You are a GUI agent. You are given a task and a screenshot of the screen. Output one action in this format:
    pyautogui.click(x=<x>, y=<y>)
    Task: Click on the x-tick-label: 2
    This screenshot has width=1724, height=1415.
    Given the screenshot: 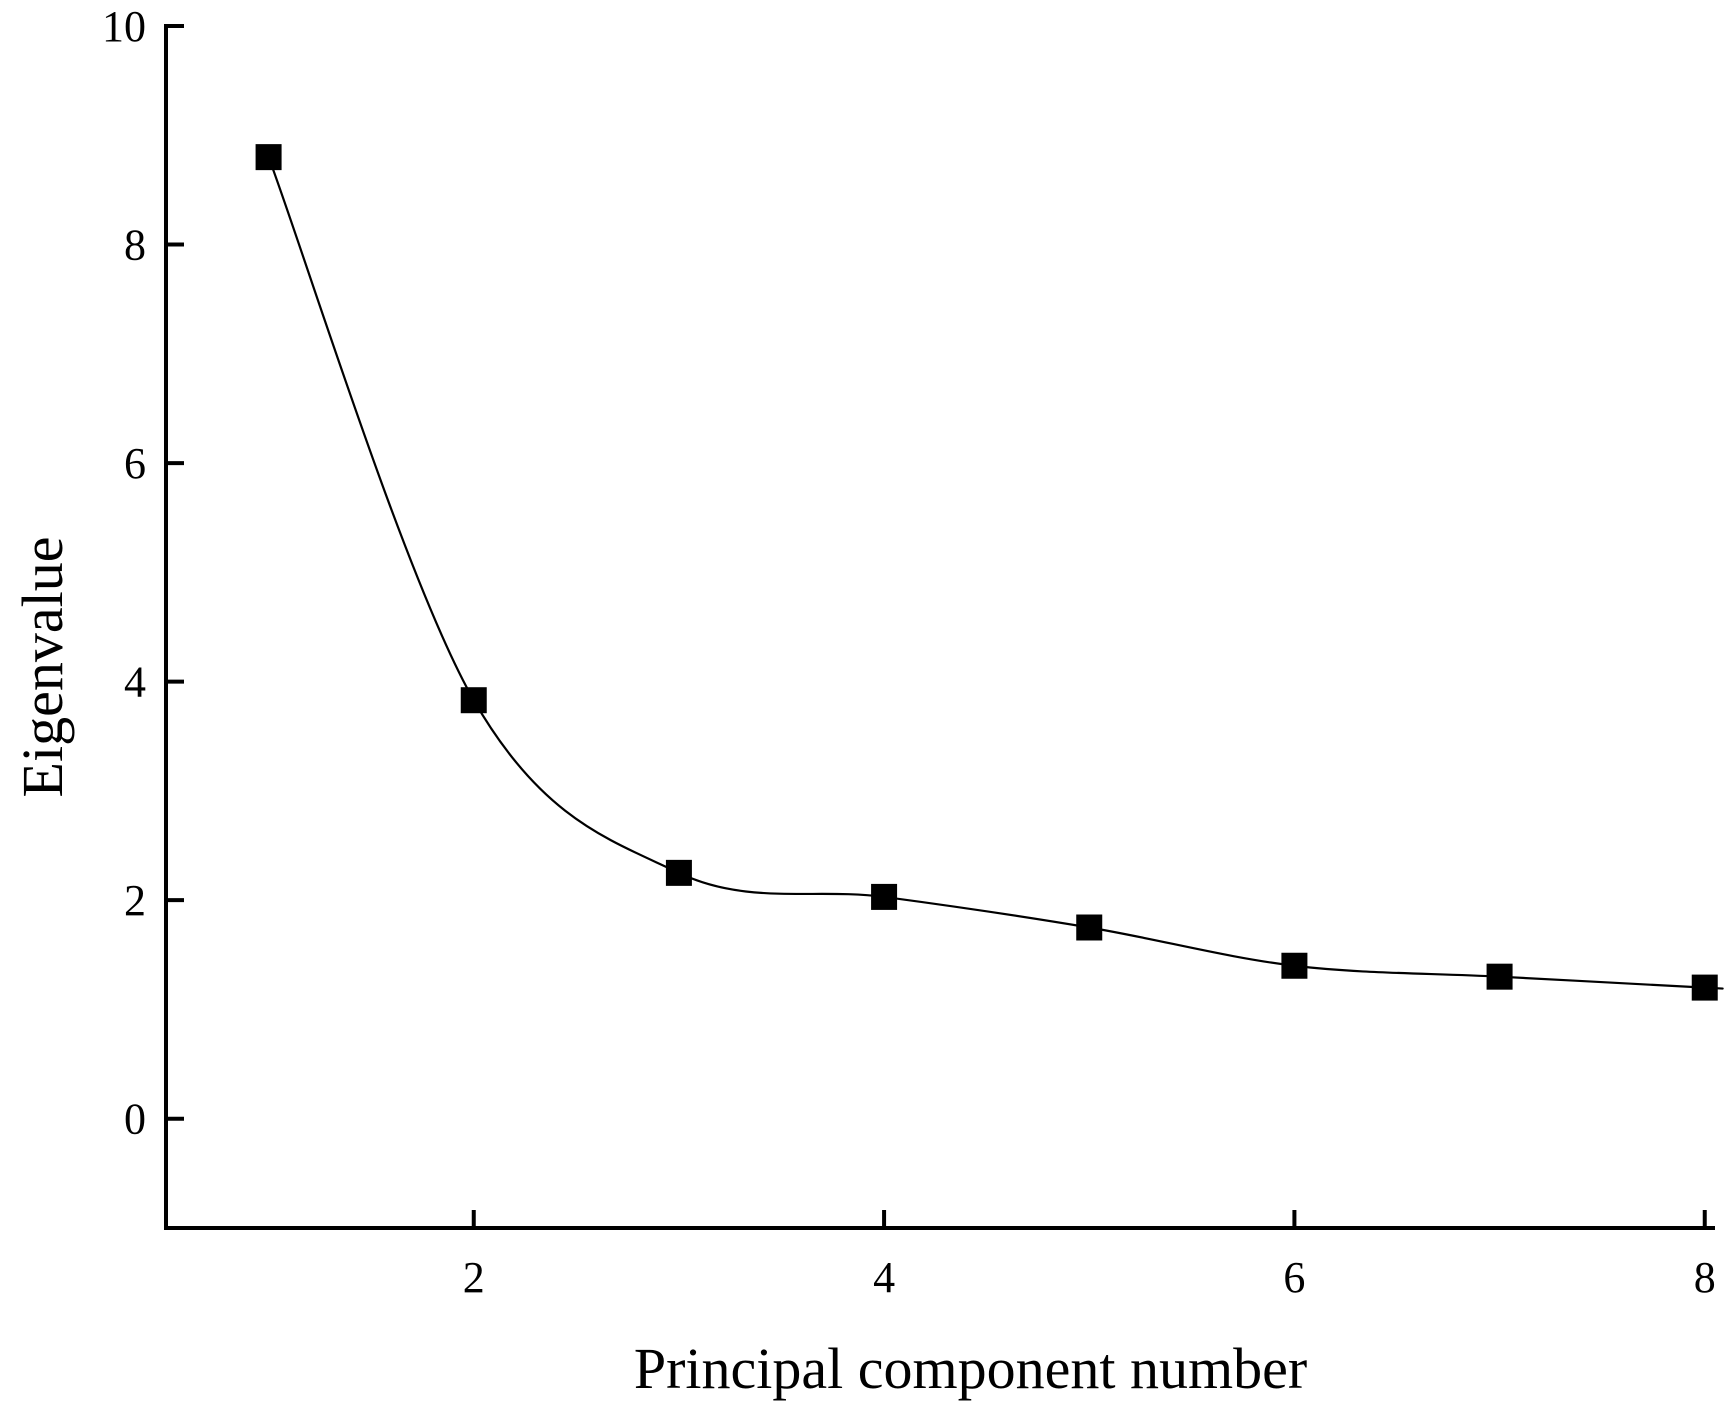 What is the action you would take?
    pyautogui.click(x=474, y=1277)
    